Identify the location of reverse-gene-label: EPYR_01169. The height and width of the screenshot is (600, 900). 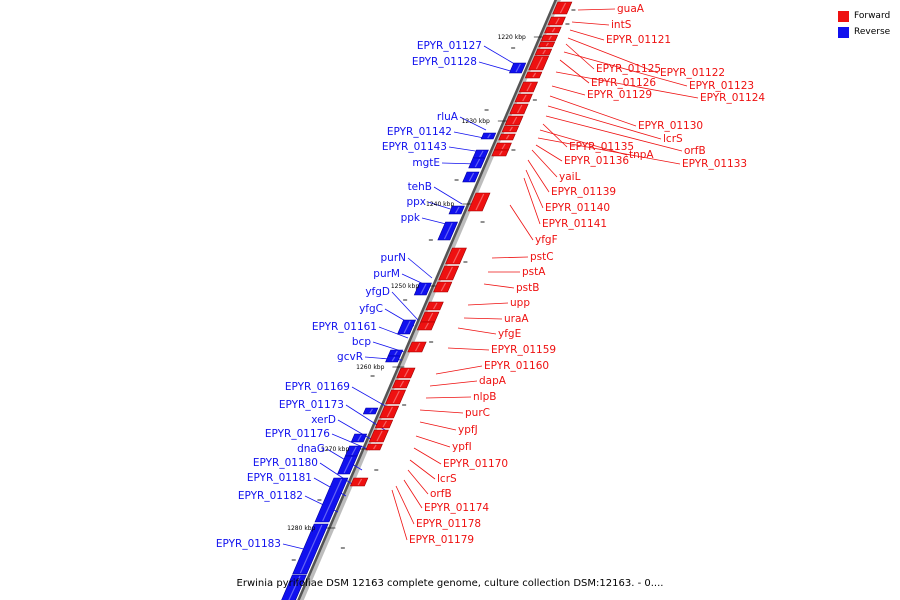
(317, 387).